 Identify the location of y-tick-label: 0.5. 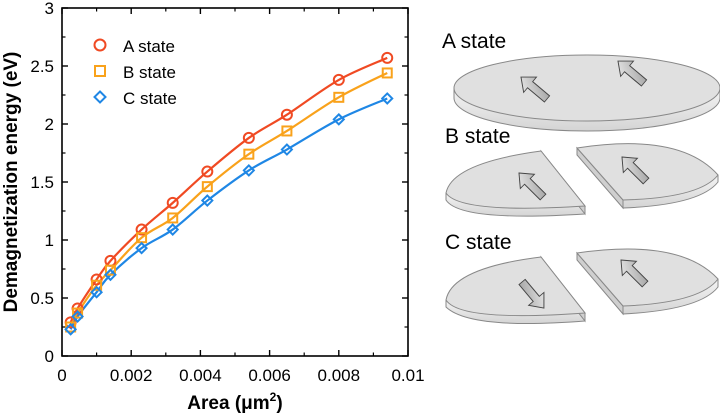
(42, 298).